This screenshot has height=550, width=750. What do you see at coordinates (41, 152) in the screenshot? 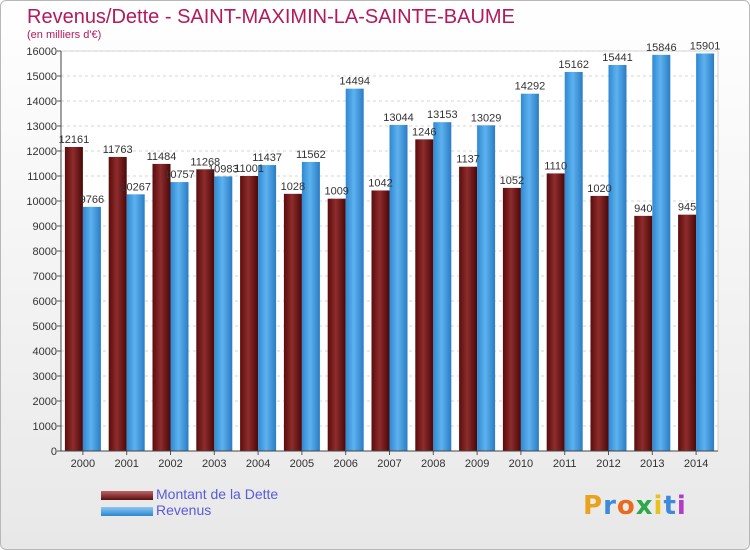
I see `y-tick-label: 12000` at bounding box center [41, 152].